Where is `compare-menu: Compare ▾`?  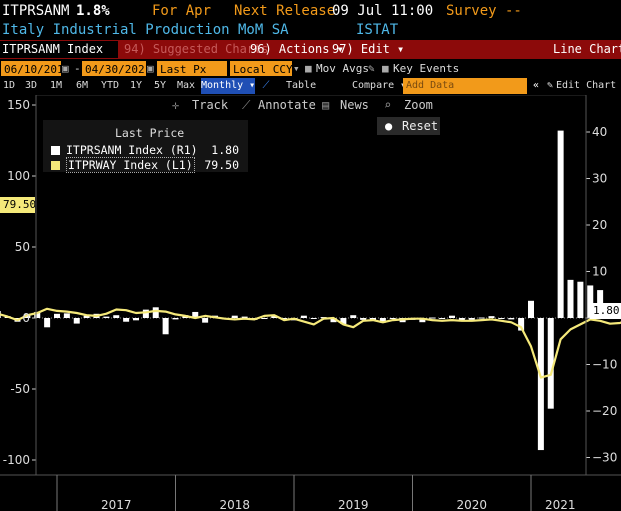 compare-menu: Compare ▾ is located at coordinates (379, 85).